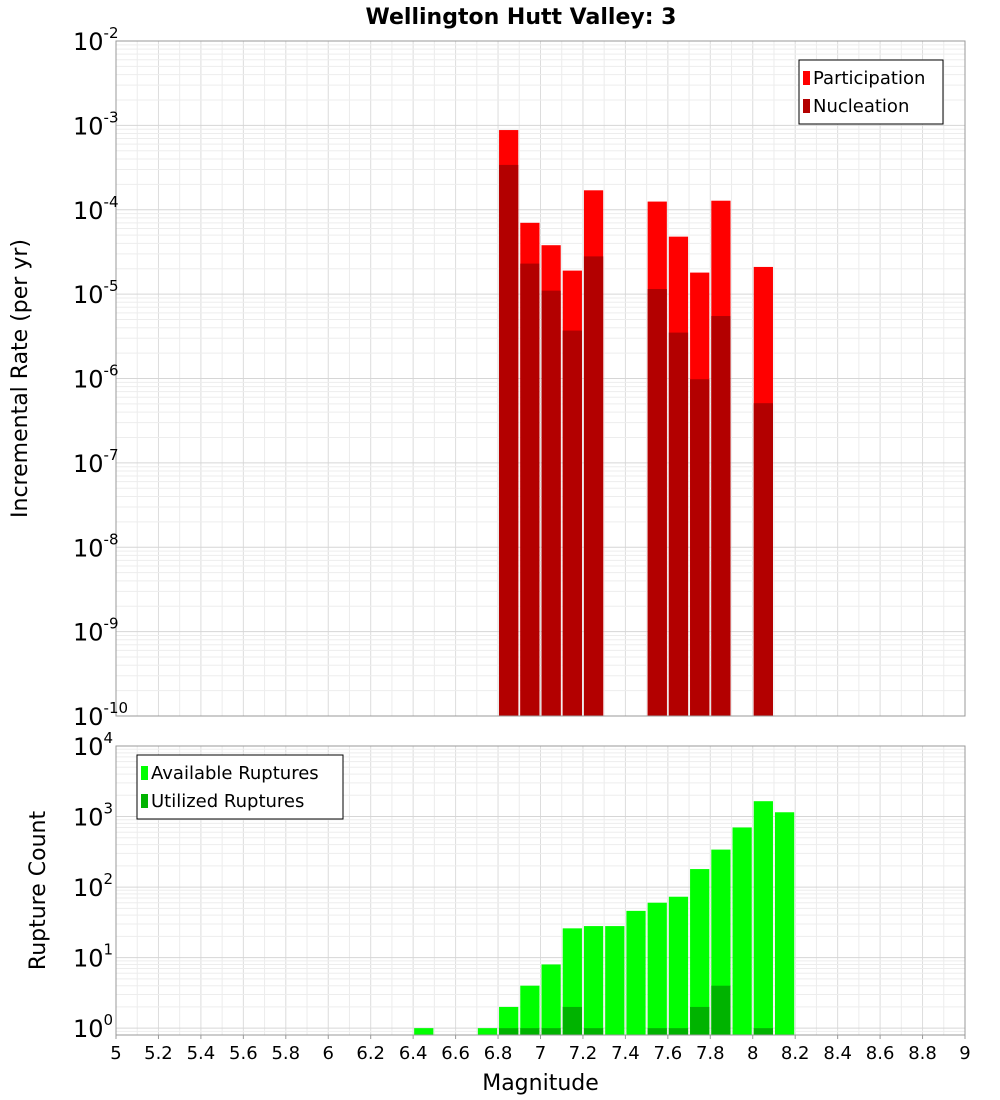 The height and width of the screenshot is (1100, 1000). What do you see at coordinates (96, 546) in the screenshot?
I see `y-tick-label: 10⁻⁸` at bounding box center [96, 546].